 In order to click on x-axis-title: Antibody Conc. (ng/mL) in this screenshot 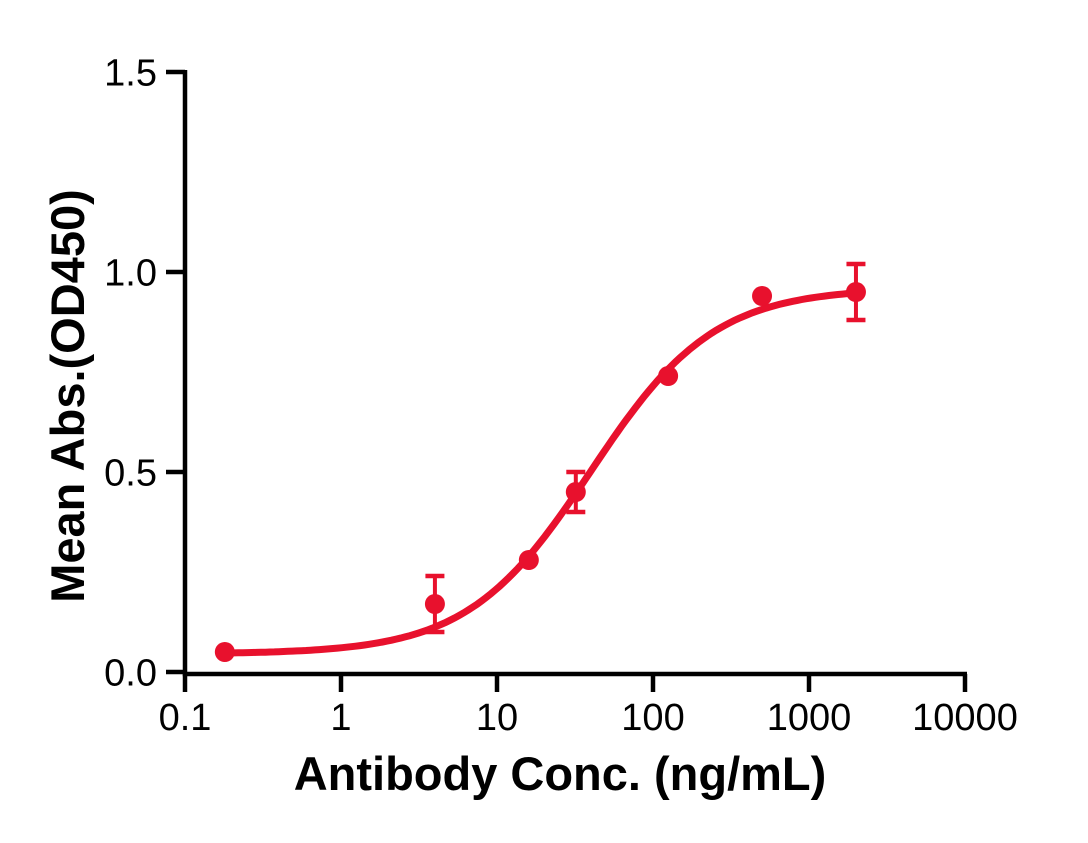, I will do `click(560, 773)`.